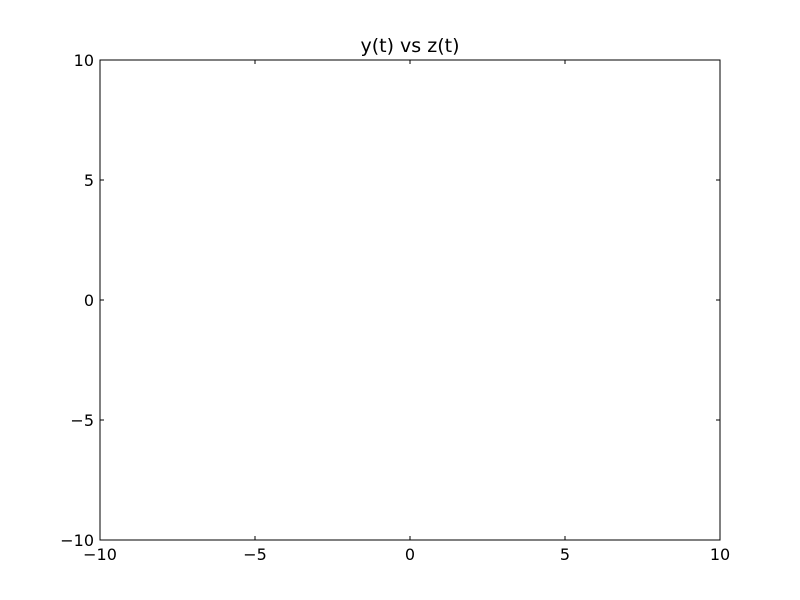 The image size is (800, 600). Describe the element at coordinates (84, 60) in the screenshot. I see `y-tick-label: 10` at that location.